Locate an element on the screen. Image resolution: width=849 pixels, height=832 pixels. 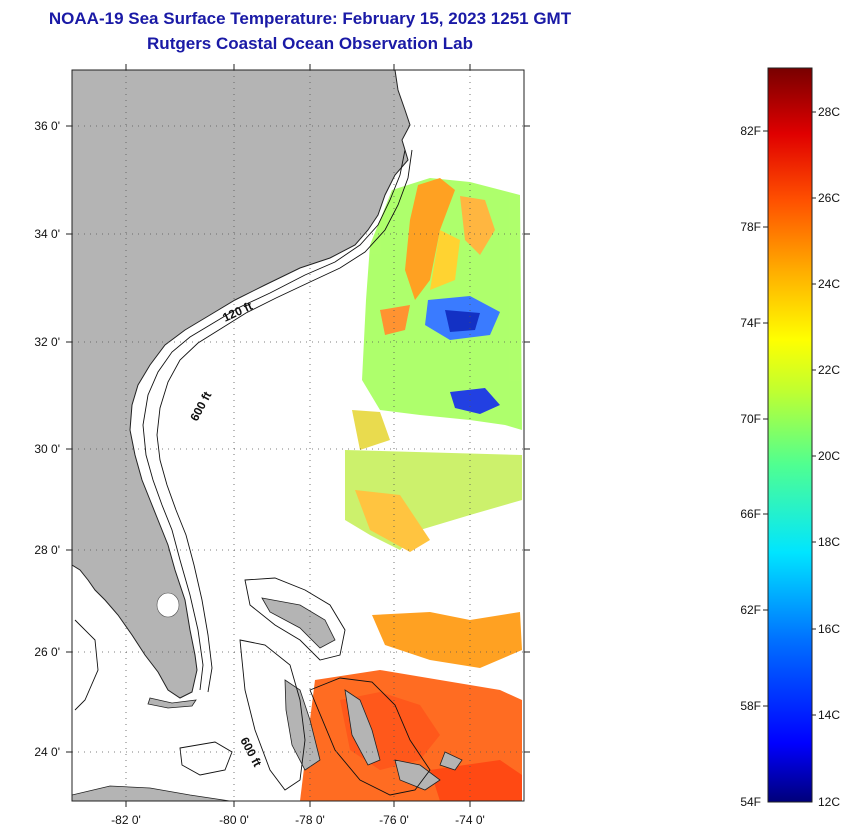
lat-label: 28 0' is located at coordinates (47, 550).